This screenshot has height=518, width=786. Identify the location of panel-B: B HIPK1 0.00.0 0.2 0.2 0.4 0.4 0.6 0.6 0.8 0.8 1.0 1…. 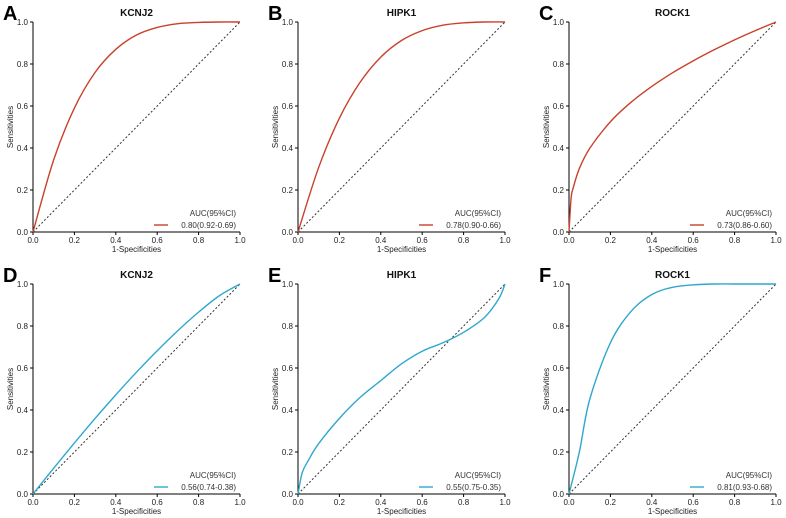
(389, 128).